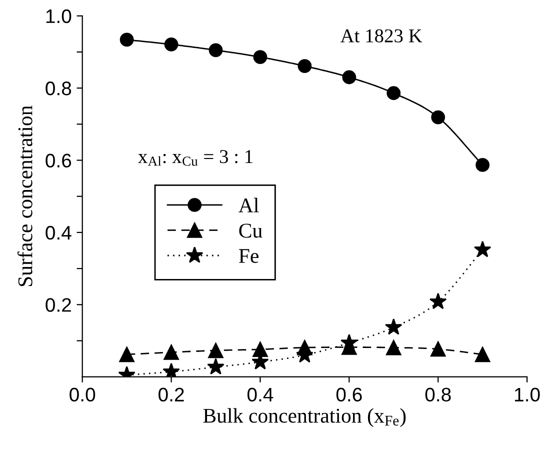 The image size is (549, 454). What do you see at coordinates (58, 305) in the screenshot?
I see `y-tick-label: 0.2` at bounding box center [58, 305].